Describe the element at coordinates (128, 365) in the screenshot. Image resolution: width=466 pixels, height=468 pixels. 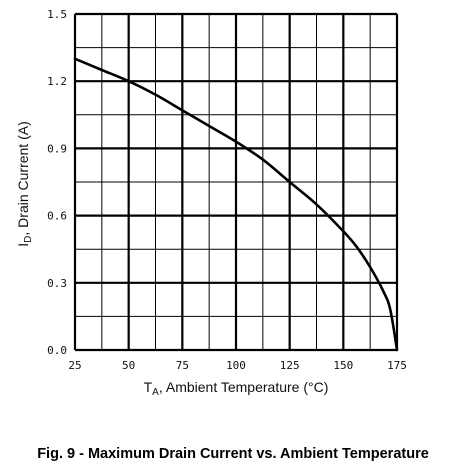
I see `x-tick-label: 50` at that location.